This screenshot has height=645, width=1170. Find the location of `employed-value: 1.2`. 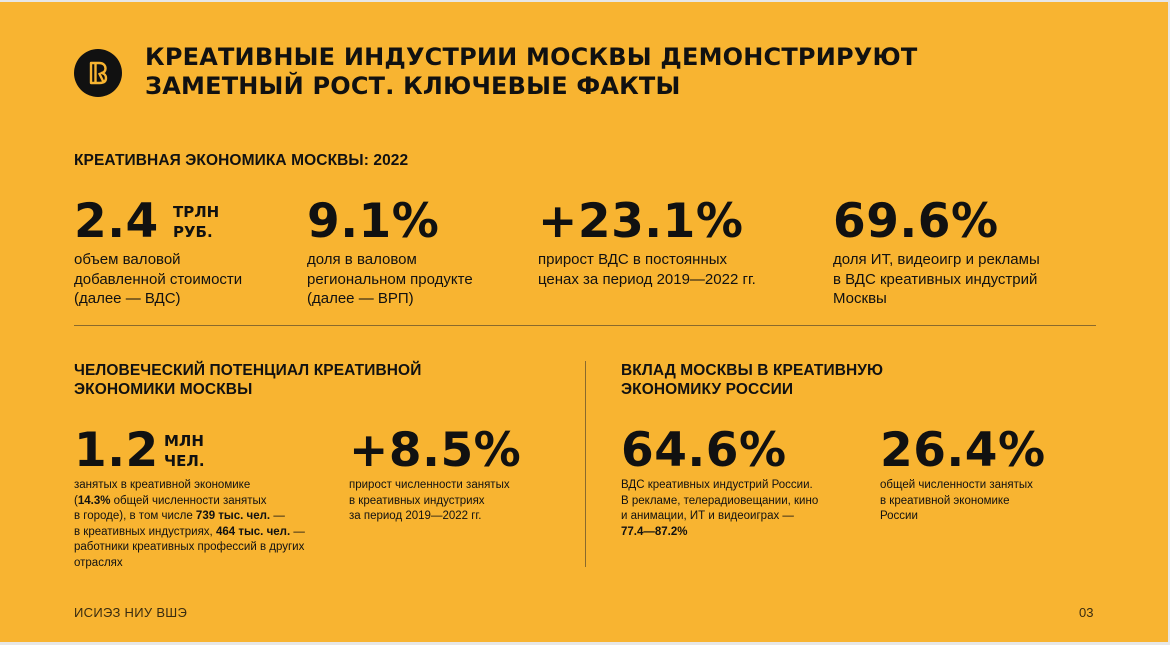

employed-value: 1.2 is located at coordinates (116, 450).